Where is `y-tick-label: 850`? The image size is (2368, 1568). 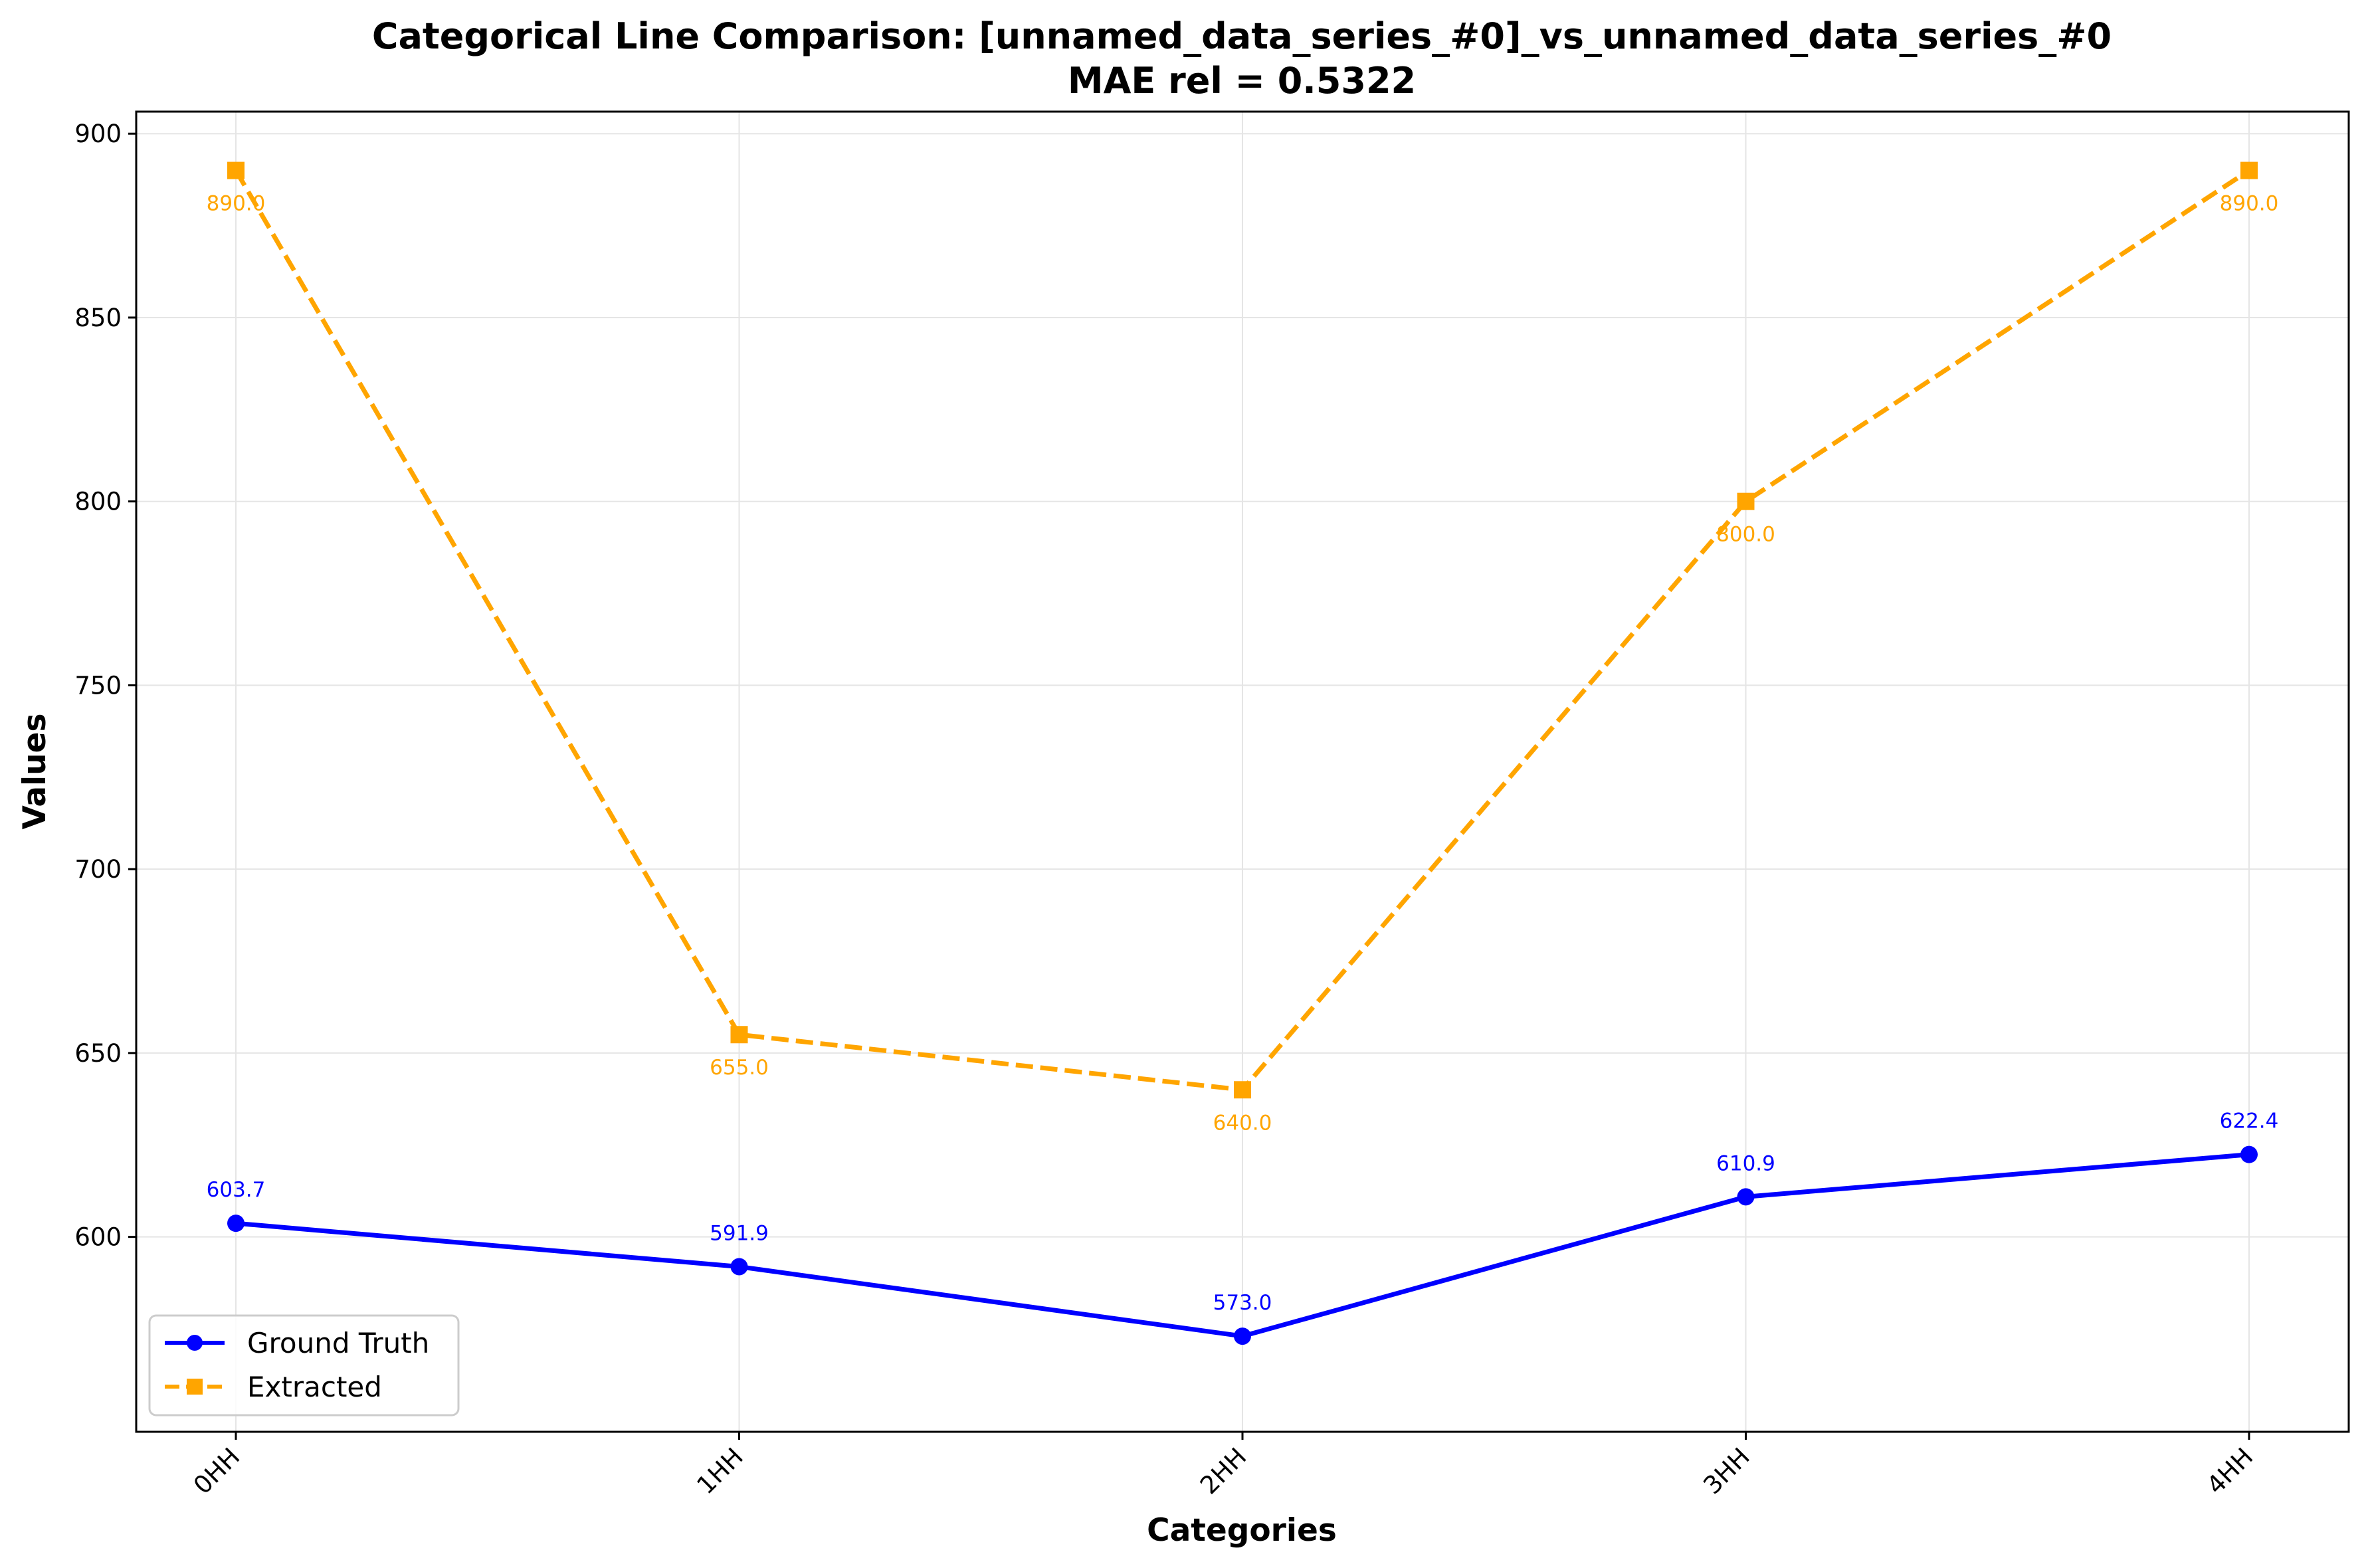 y-tick-label: 850 is located at coordinates (98, 318).